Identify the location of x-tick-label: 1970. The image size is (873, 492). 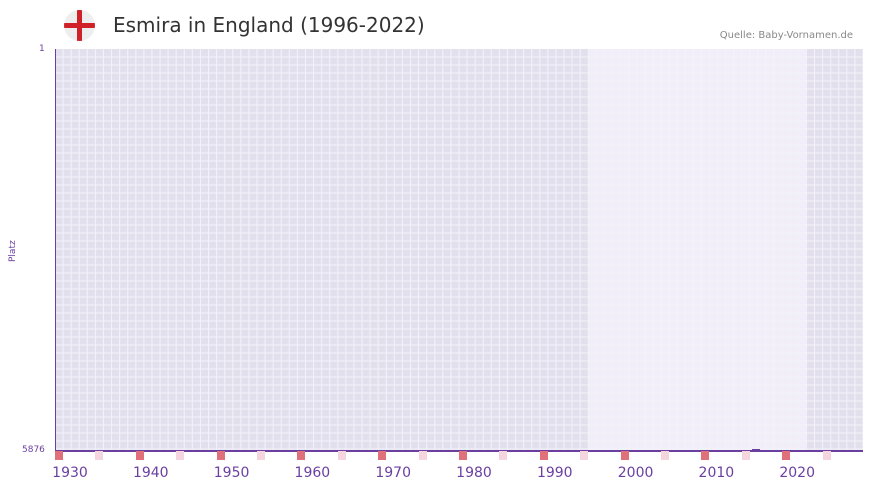
(393, 473).